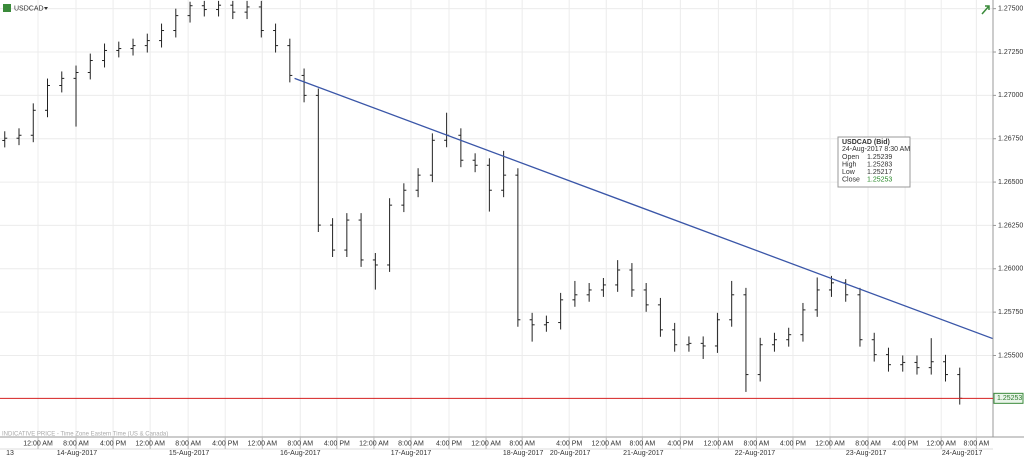 The width and height of the screenshot is (1024, 458). What do you see at coordinates (1010, 312) in the screenshot?
I see `y-tick-label: 1.25750` at bounding box center [1010, 312].